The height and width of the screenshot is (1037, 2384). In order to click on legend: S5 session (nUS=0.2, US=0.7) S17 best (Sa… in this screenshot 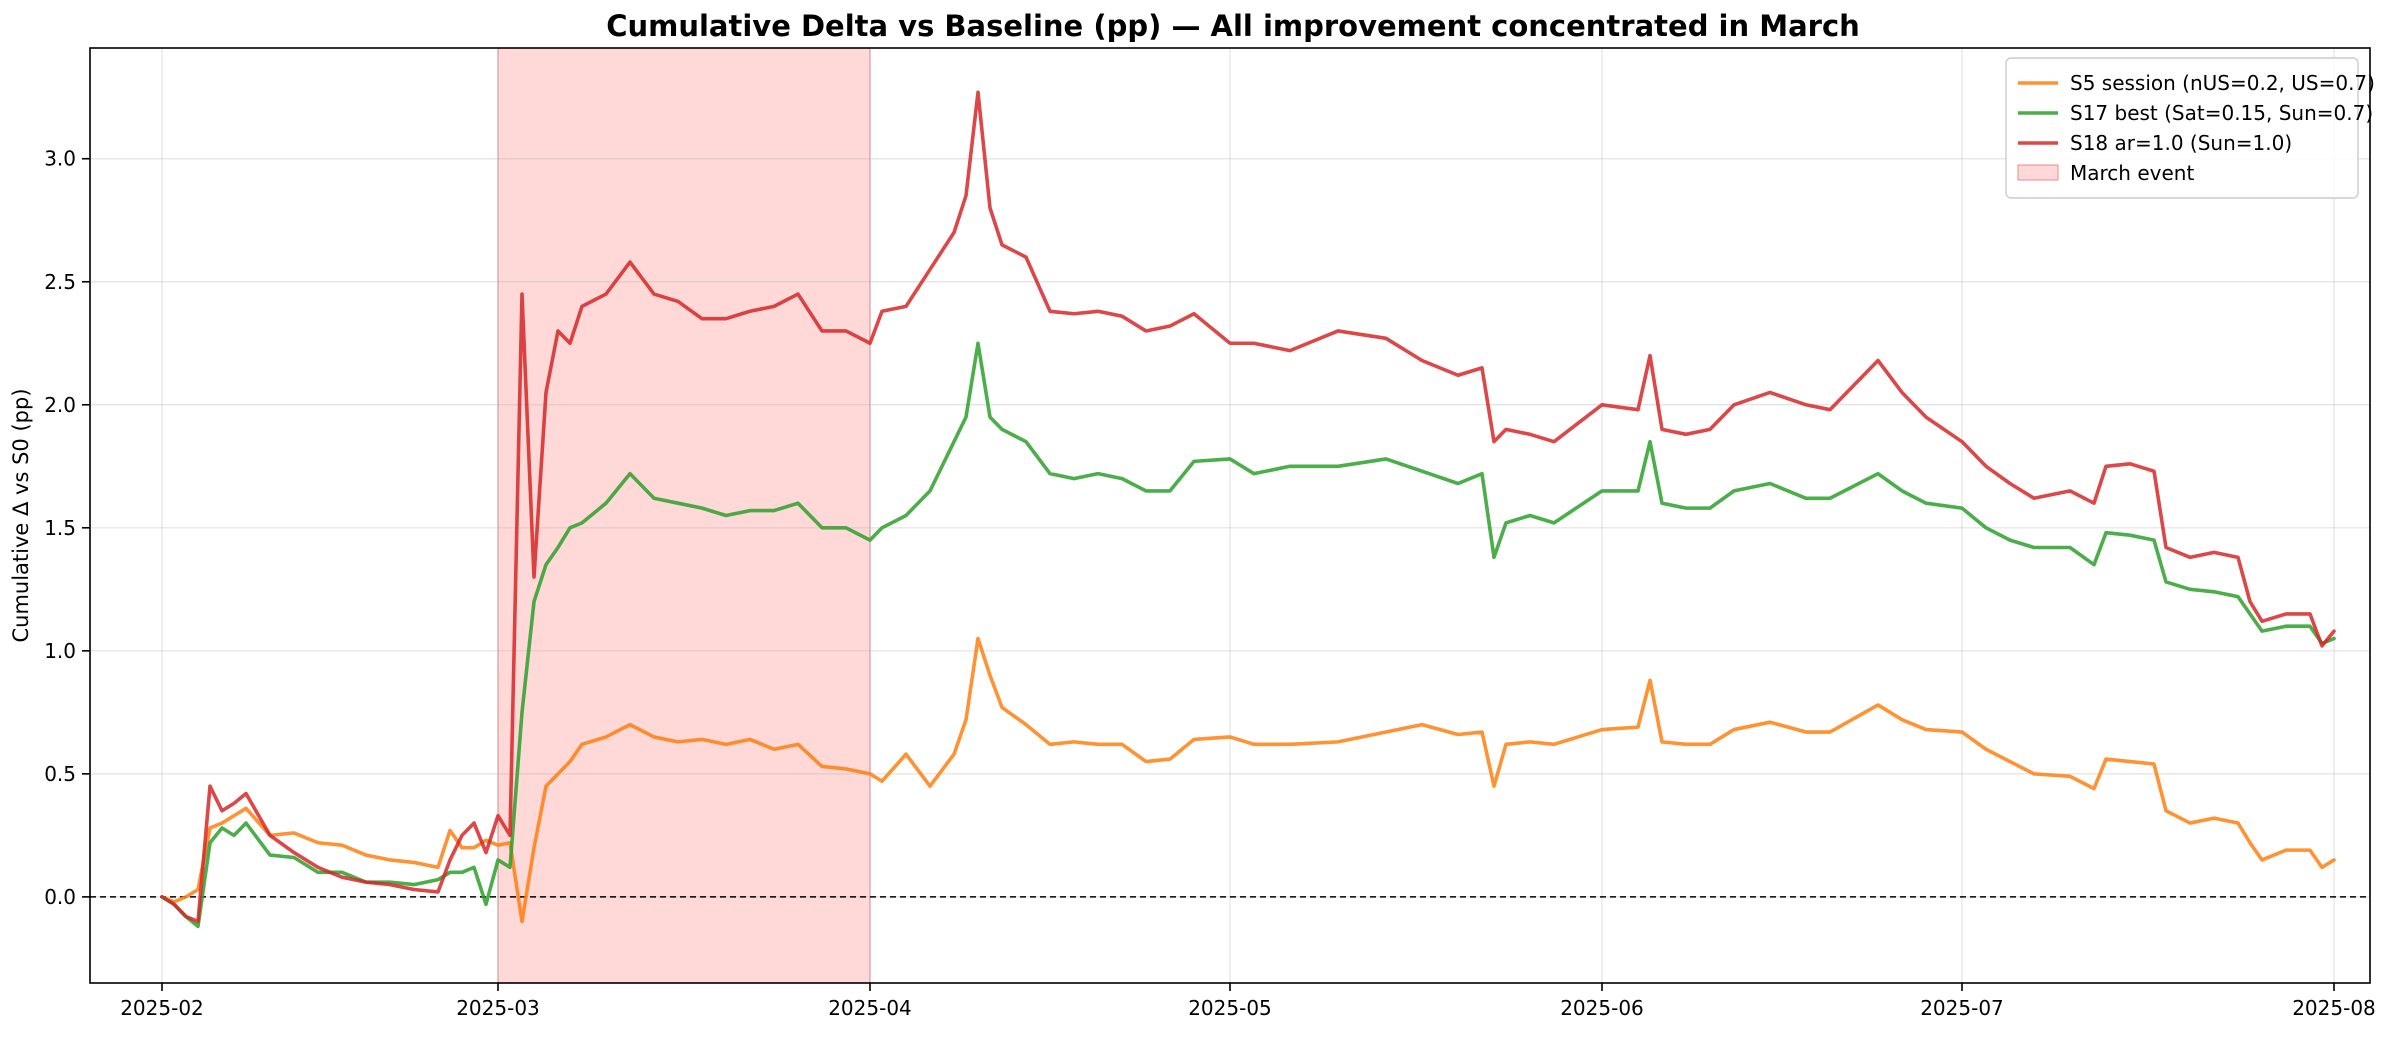, I will do `click(2190, 128)`.